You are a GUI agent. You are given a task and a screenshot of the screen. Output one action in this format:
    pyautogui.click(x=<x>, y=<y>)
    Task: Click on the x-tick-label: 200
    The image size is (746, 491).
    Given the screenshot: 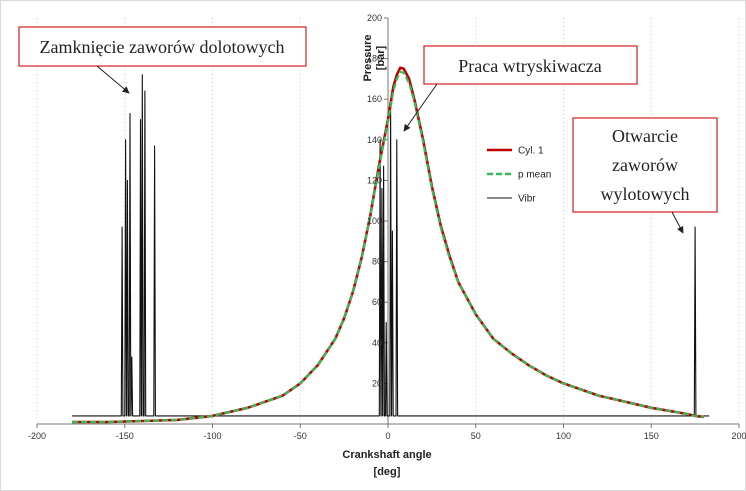 What is the action you would take?
    pyautogui.click(x=738, y=436)
    